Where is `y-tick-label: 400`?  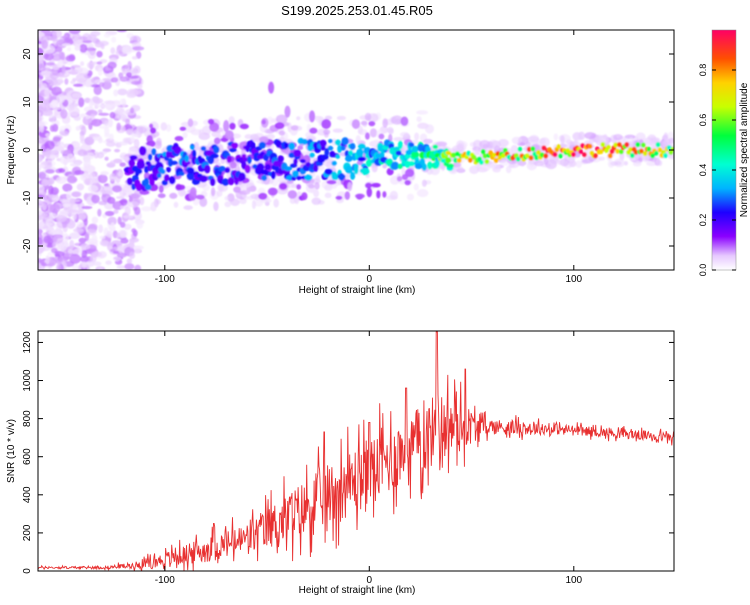
y-tick-label: 400 is located at coordinates (27, 494).